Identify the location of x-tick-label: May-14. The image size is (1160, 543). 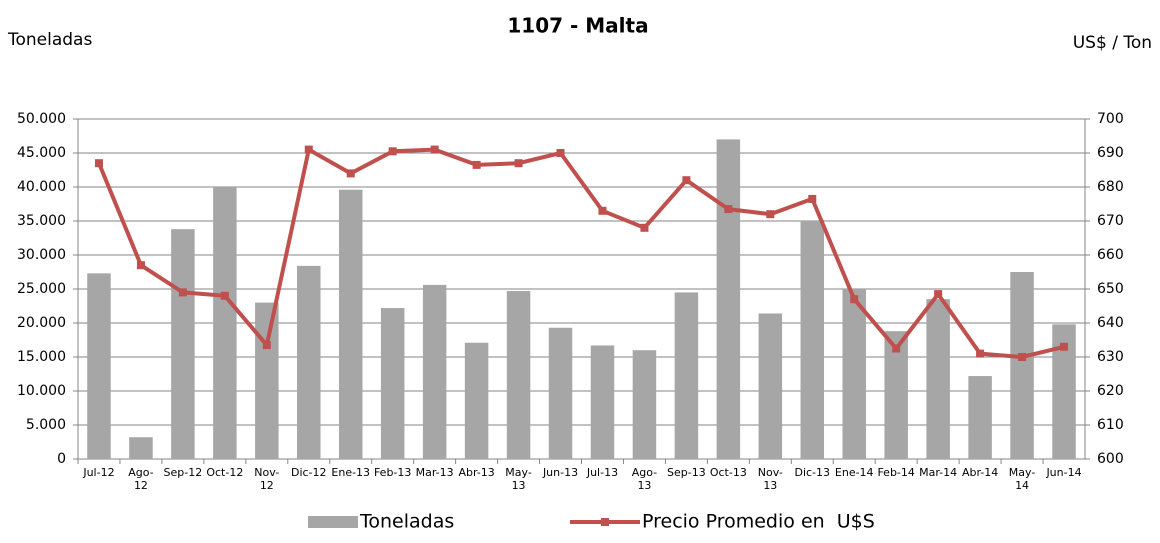
(1022, 479).